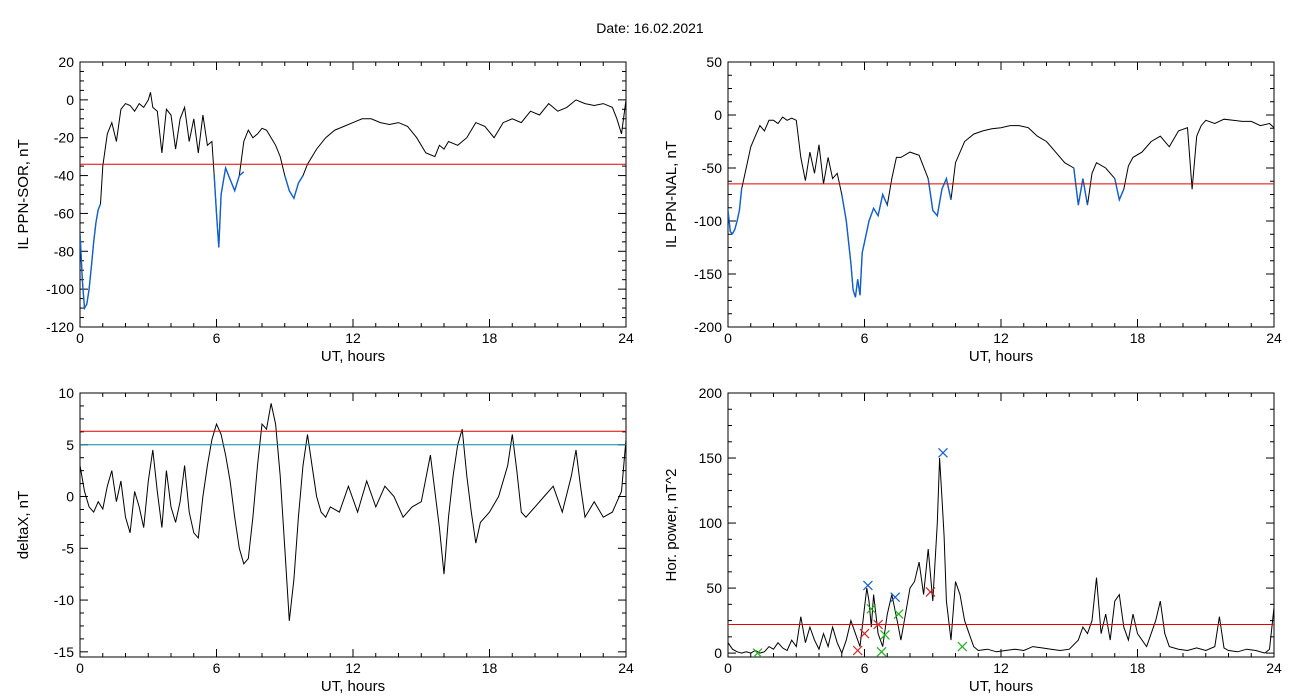  Describe the element at coordinates (671, 194) in the screenshot. I see `y-axis-label: IL PPN-NAL, nT` at that location.